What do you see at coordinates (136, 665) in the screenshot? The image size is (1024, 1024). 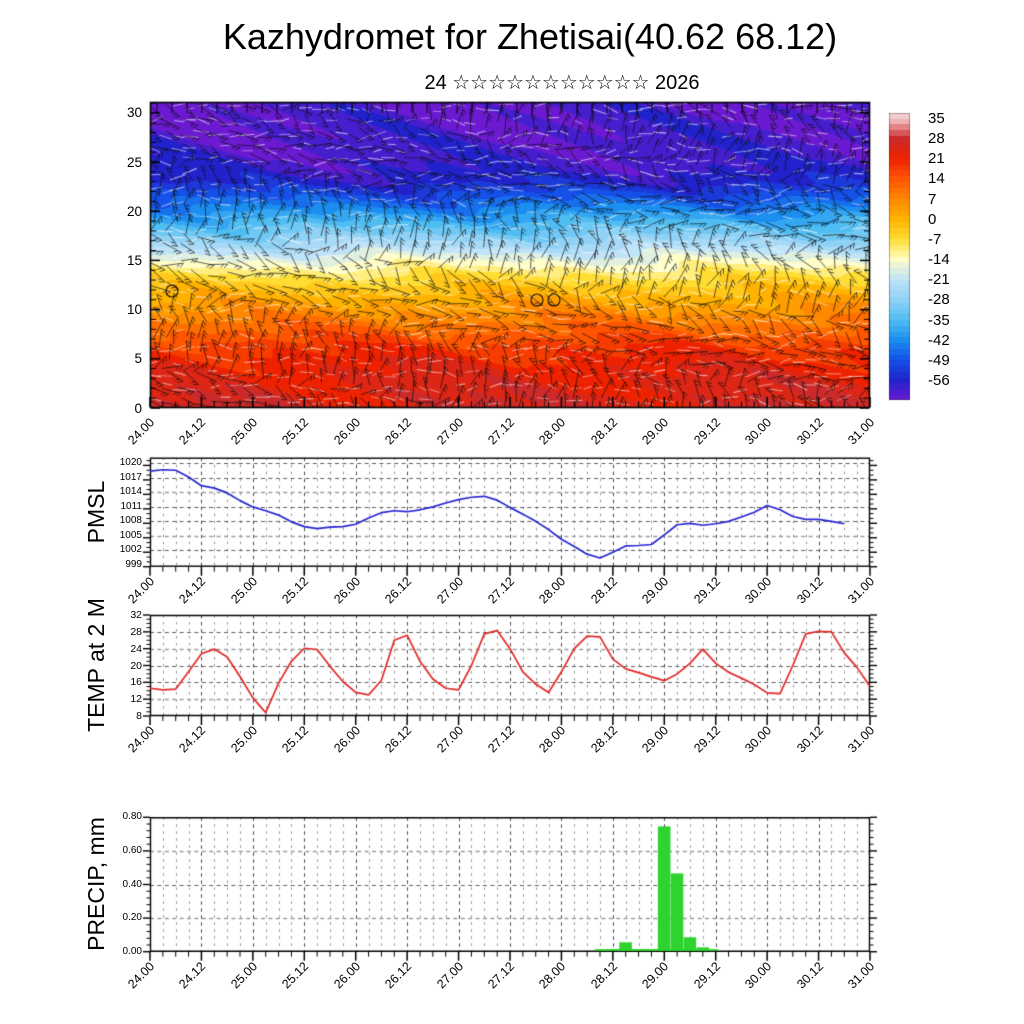 I see `temp-tick-label: 20` at bounding box center [136, 665].